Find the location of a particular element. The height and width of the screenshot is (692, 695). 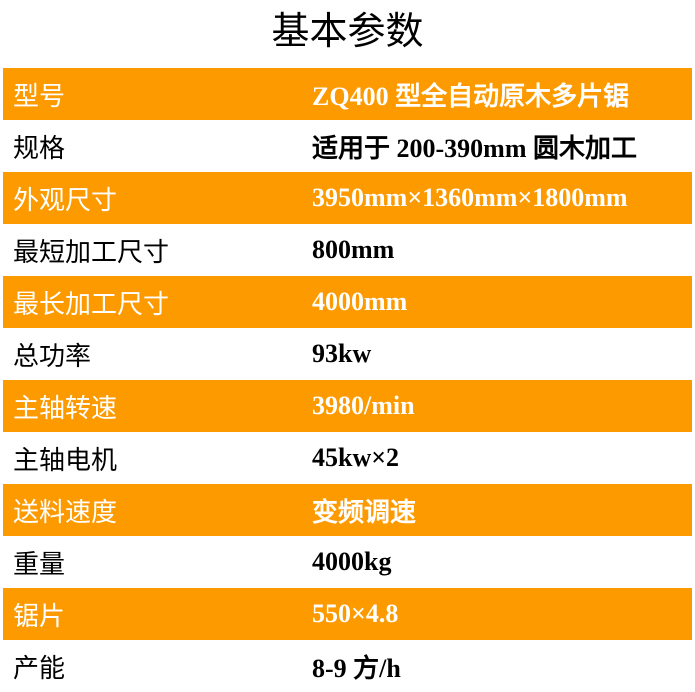

table-row: 最短加工尺寸 800mm is located at coordinates (347, 250).